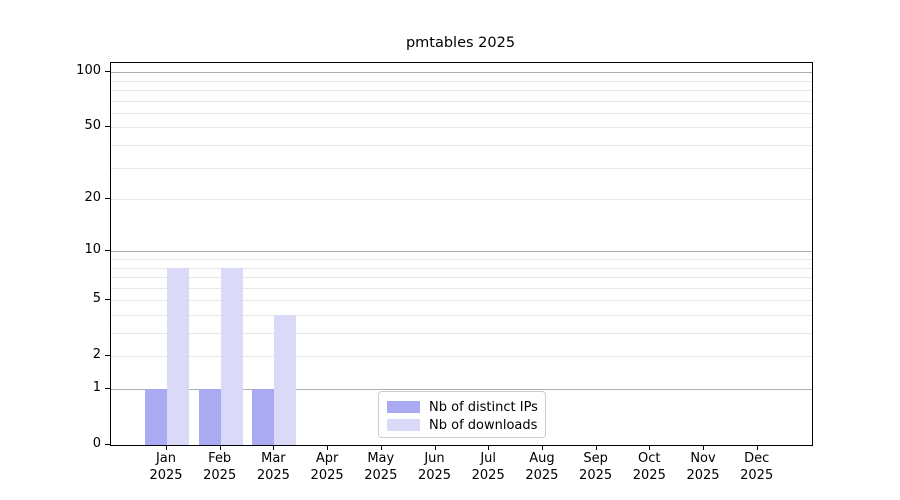 The image size is (900, 500). What do you see at coordinates (92, 250) in the screenshot?
I see `y-tick-label: 10` at bounding box center [92, 250].